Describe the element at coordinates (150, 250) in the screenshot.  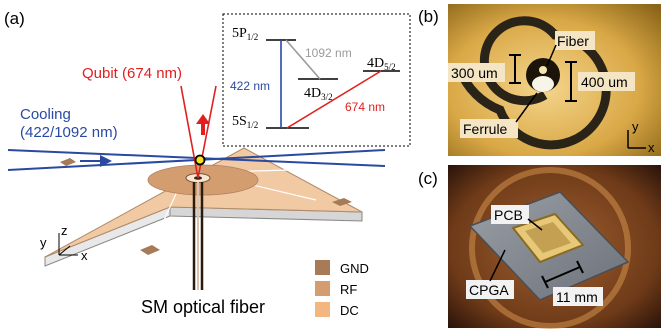
I see `gnd-pad-bottom` at that location.